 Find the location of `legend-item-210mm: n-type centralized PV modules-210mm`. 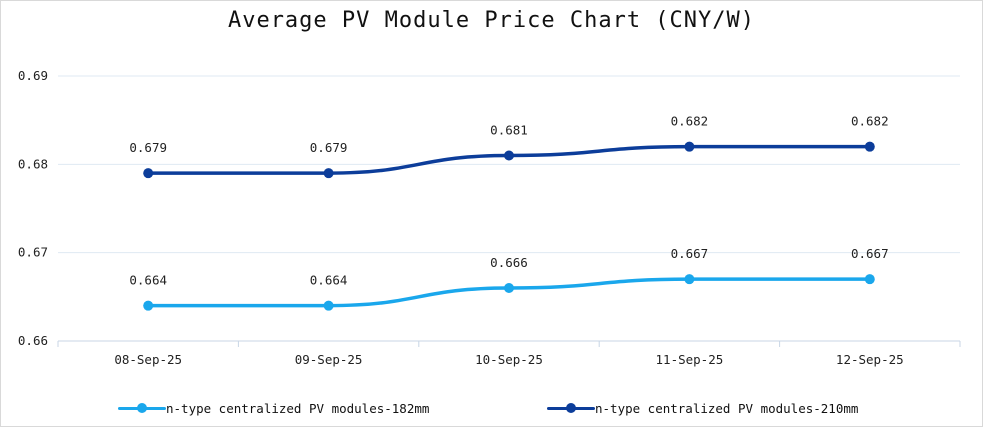

legend-item-210mm: n-type centralized PV modules-210mm is located at coordinates (702, 408).